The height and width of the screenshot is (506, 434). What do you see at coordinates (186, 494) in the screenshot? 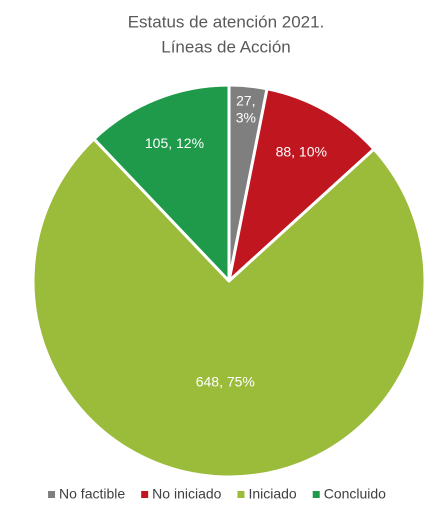
I see `legend-label: No iniciado` at bounding box center [186, 494].